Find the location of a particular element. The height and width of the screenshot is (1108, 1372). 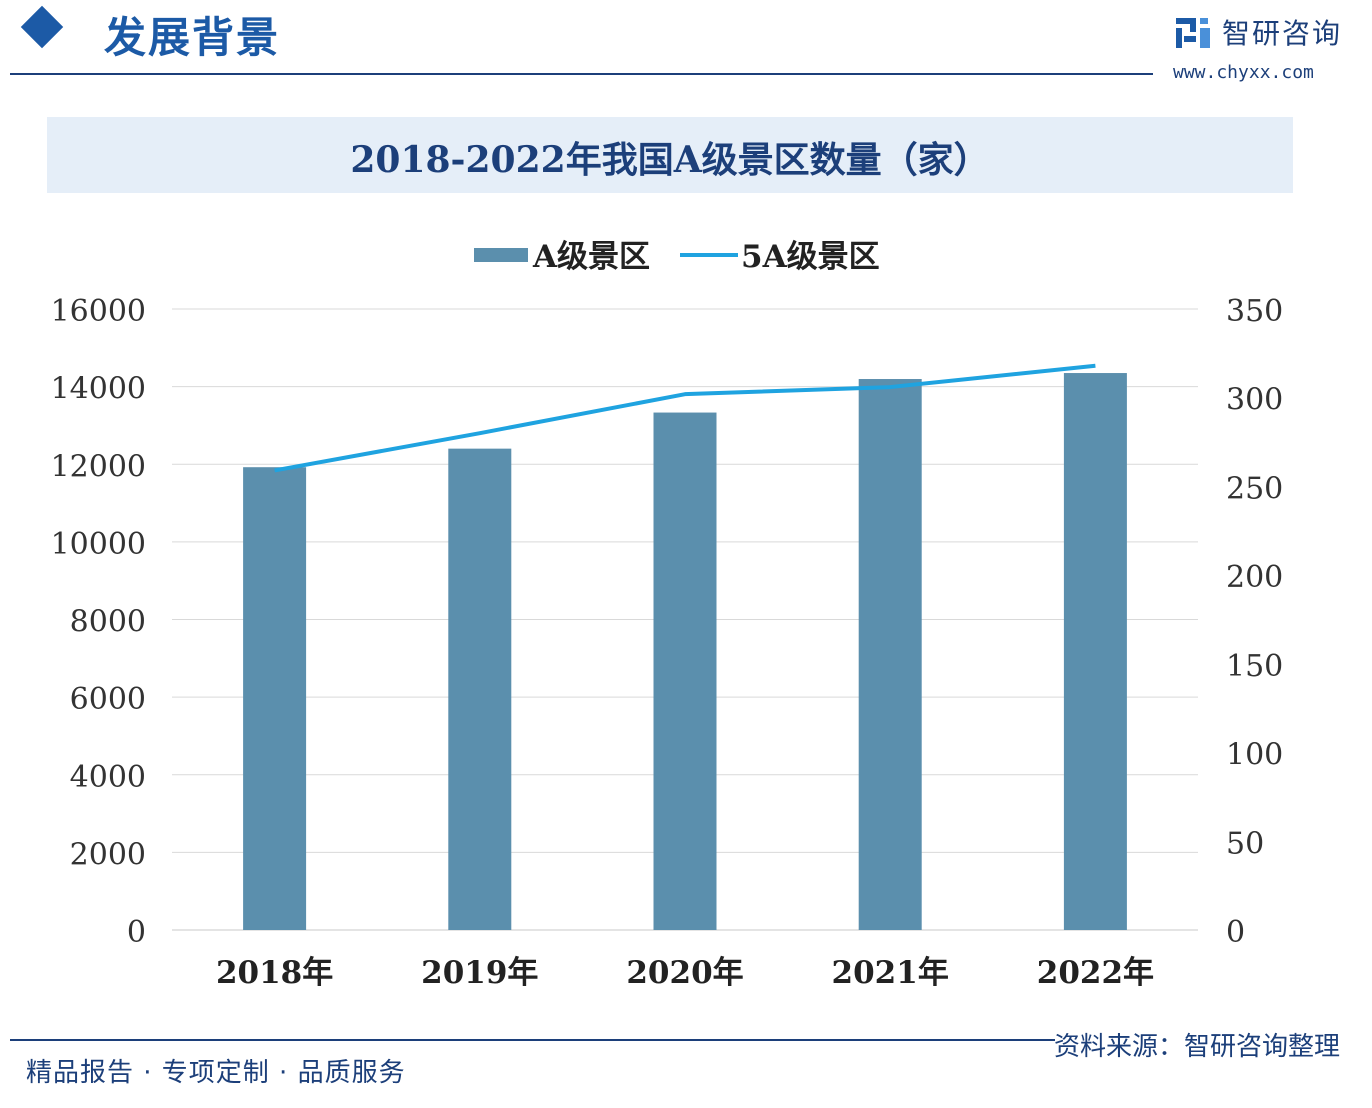

y-left-tick-label: 10000 is located at coordinates (98, 544).